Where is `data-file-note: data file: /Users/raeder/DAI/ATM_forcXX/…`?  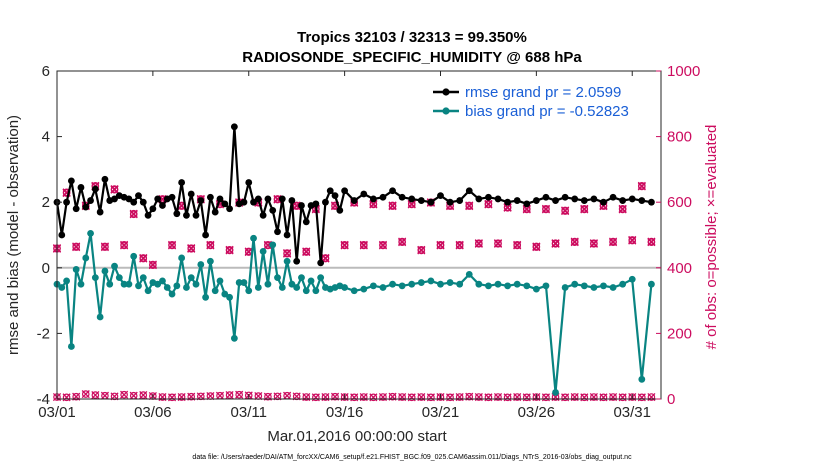 data-file-note: data file: /Users/raeder/DAI/ATM_forcXX/… is located at coordinates (412, 457).